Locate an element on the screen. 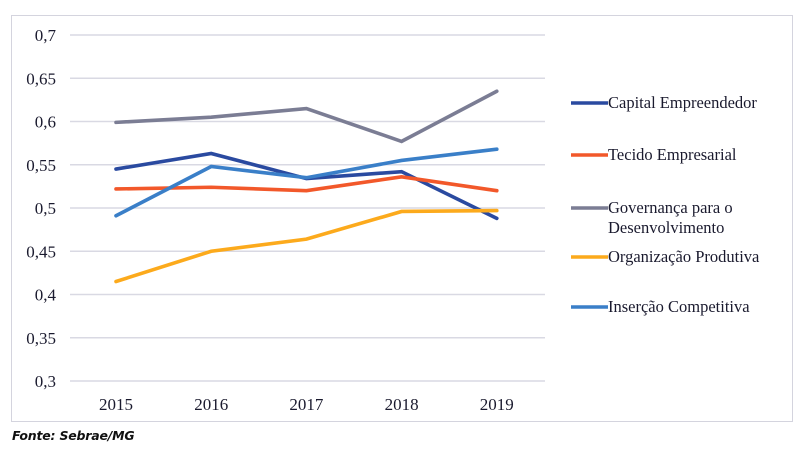  legend-label: Governança para o is located at coordinates (670, 207).